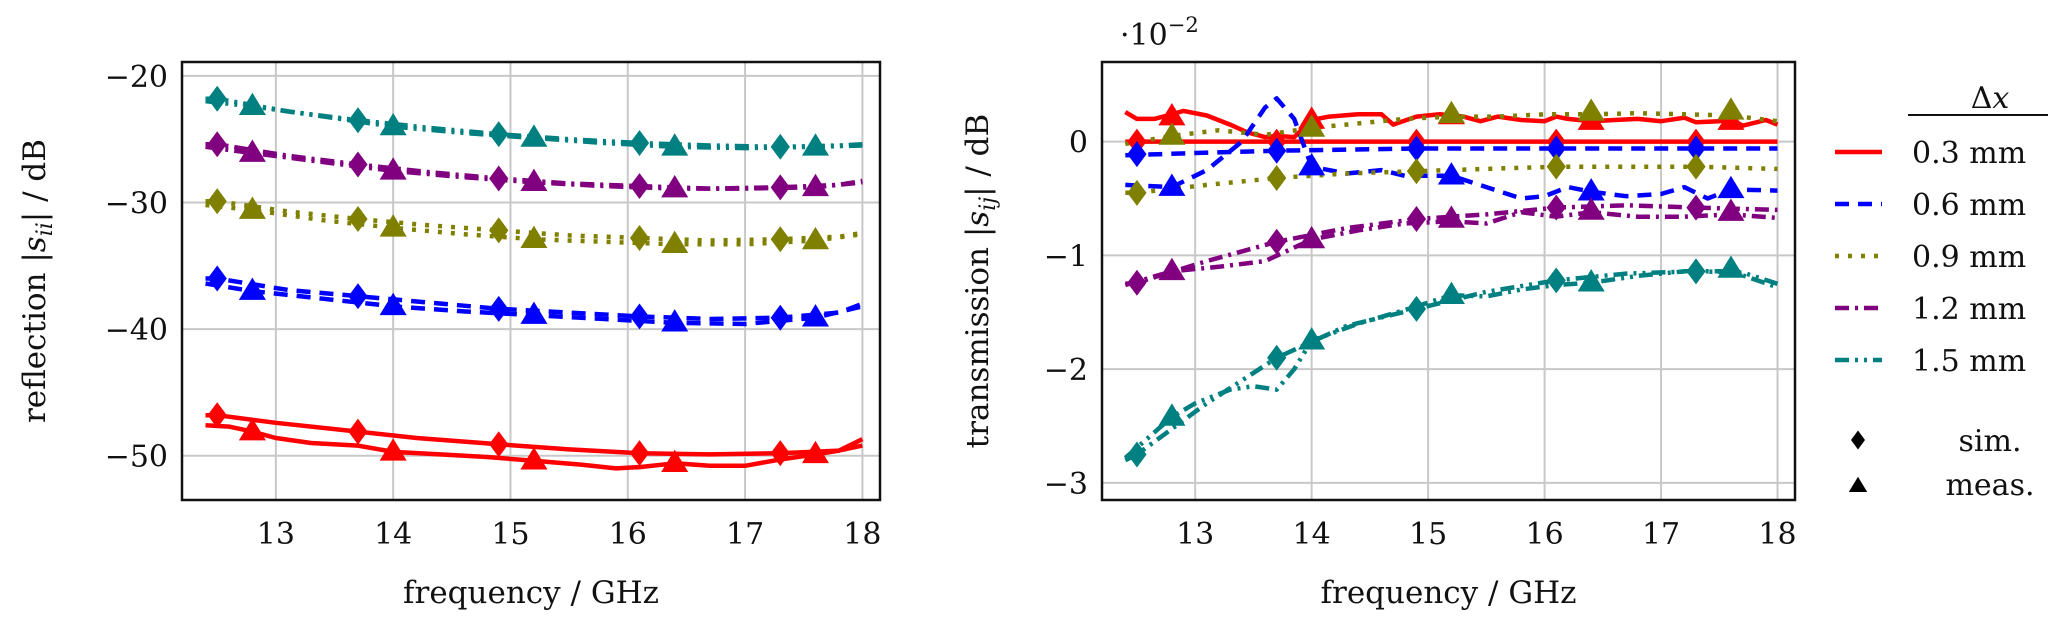  I want to click on series-line-15mm-meas, so click(1451, 364).